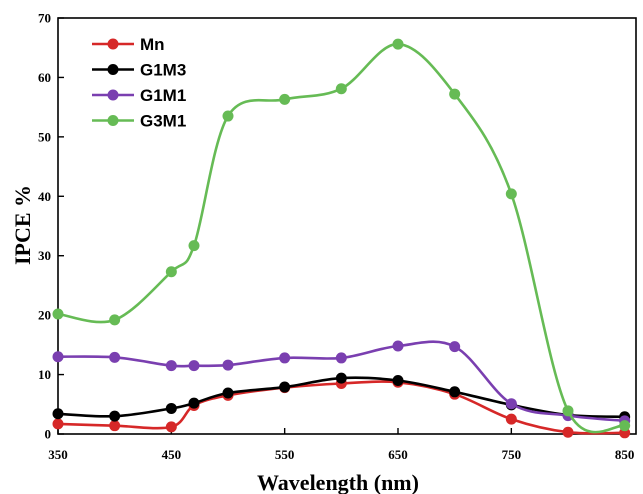 The image size is (643, 494). What do you see at coordinates (172, 454) in the screenshot?
I see `x-tick-label: 450` at bounding box center [172, 454].